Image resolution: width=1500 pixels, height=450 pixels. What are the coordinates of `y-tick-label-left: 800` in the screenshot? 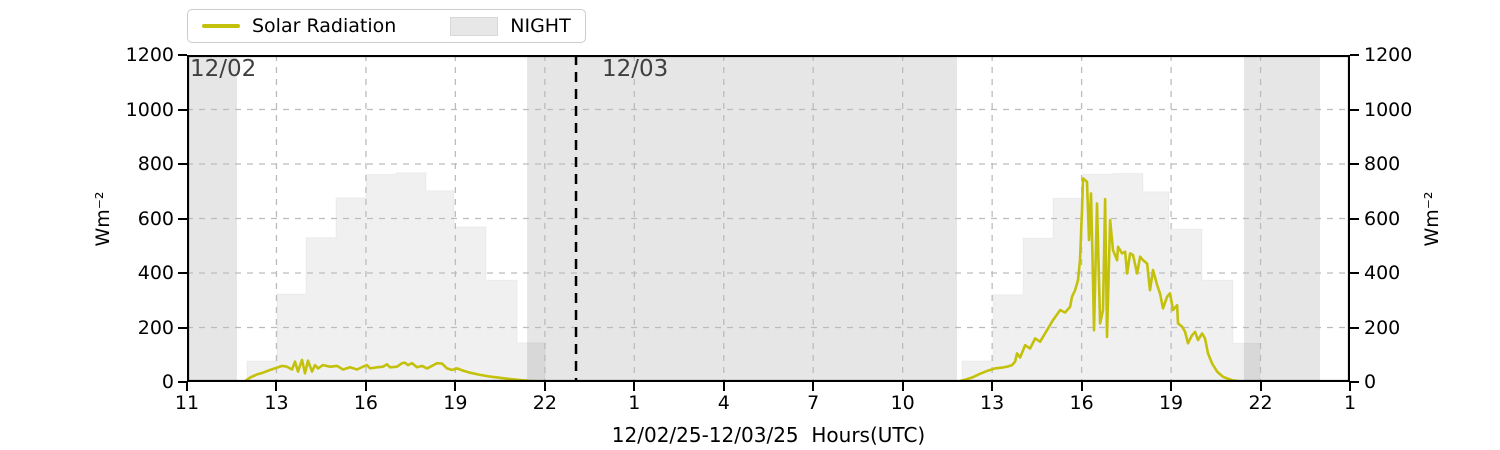 It's located at (155, 164).